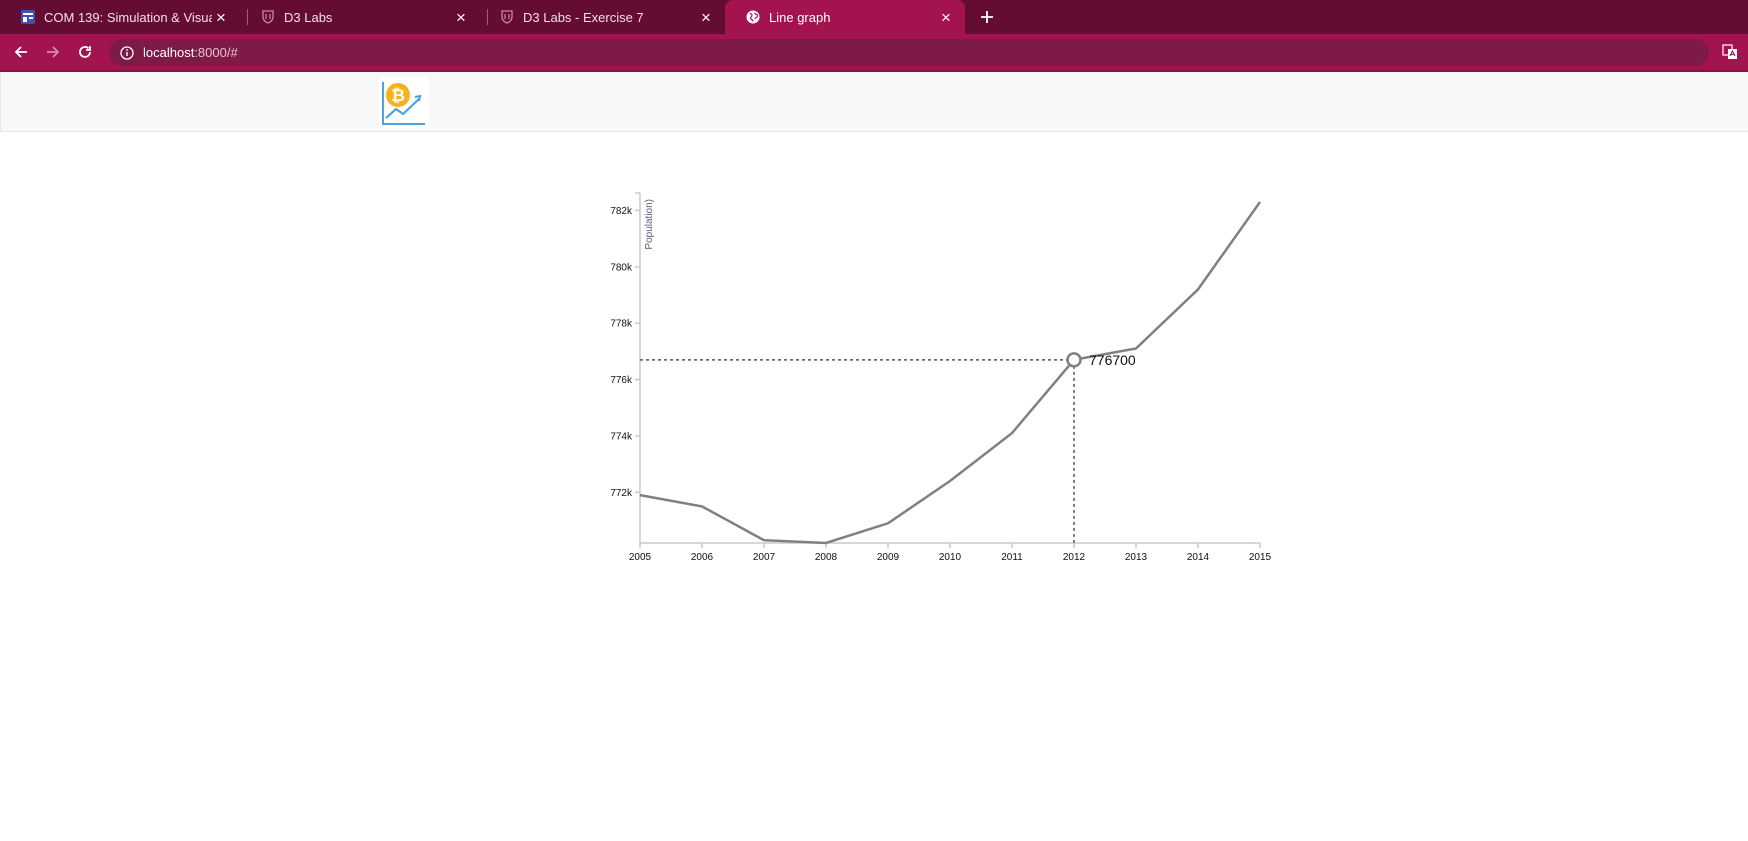 The height and width of the screenshot is (841, 1748). Describe the element at coordinates (1198, 557) in the screenshot. I see `x-tick-label: 2014` at that location.